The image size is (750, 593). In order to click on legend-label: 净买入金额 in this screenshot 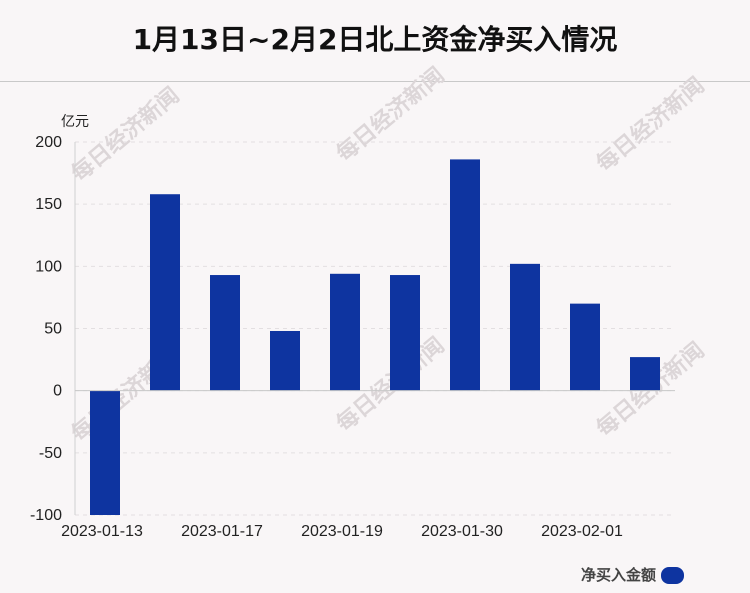, I will do `click(618, 575)`.